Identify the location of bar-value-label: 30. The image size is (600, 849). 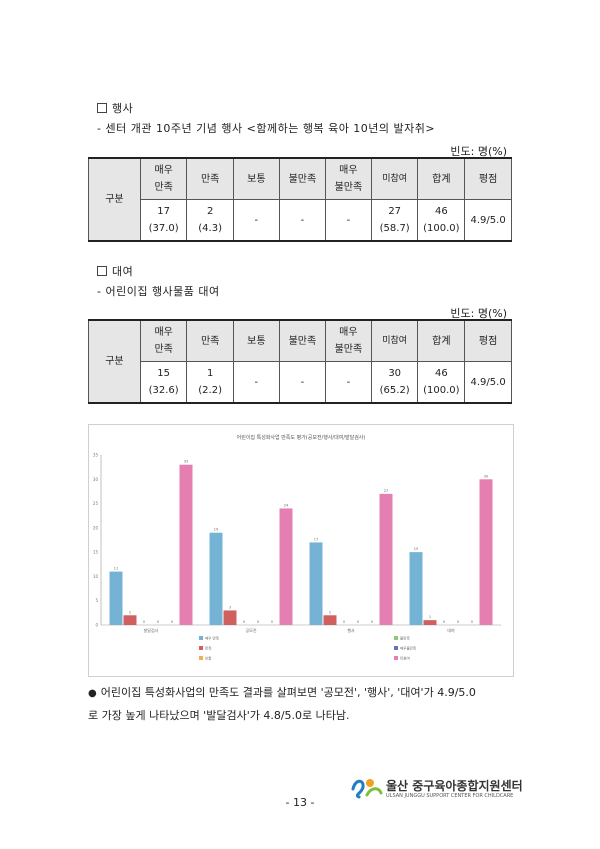
(486, 476).